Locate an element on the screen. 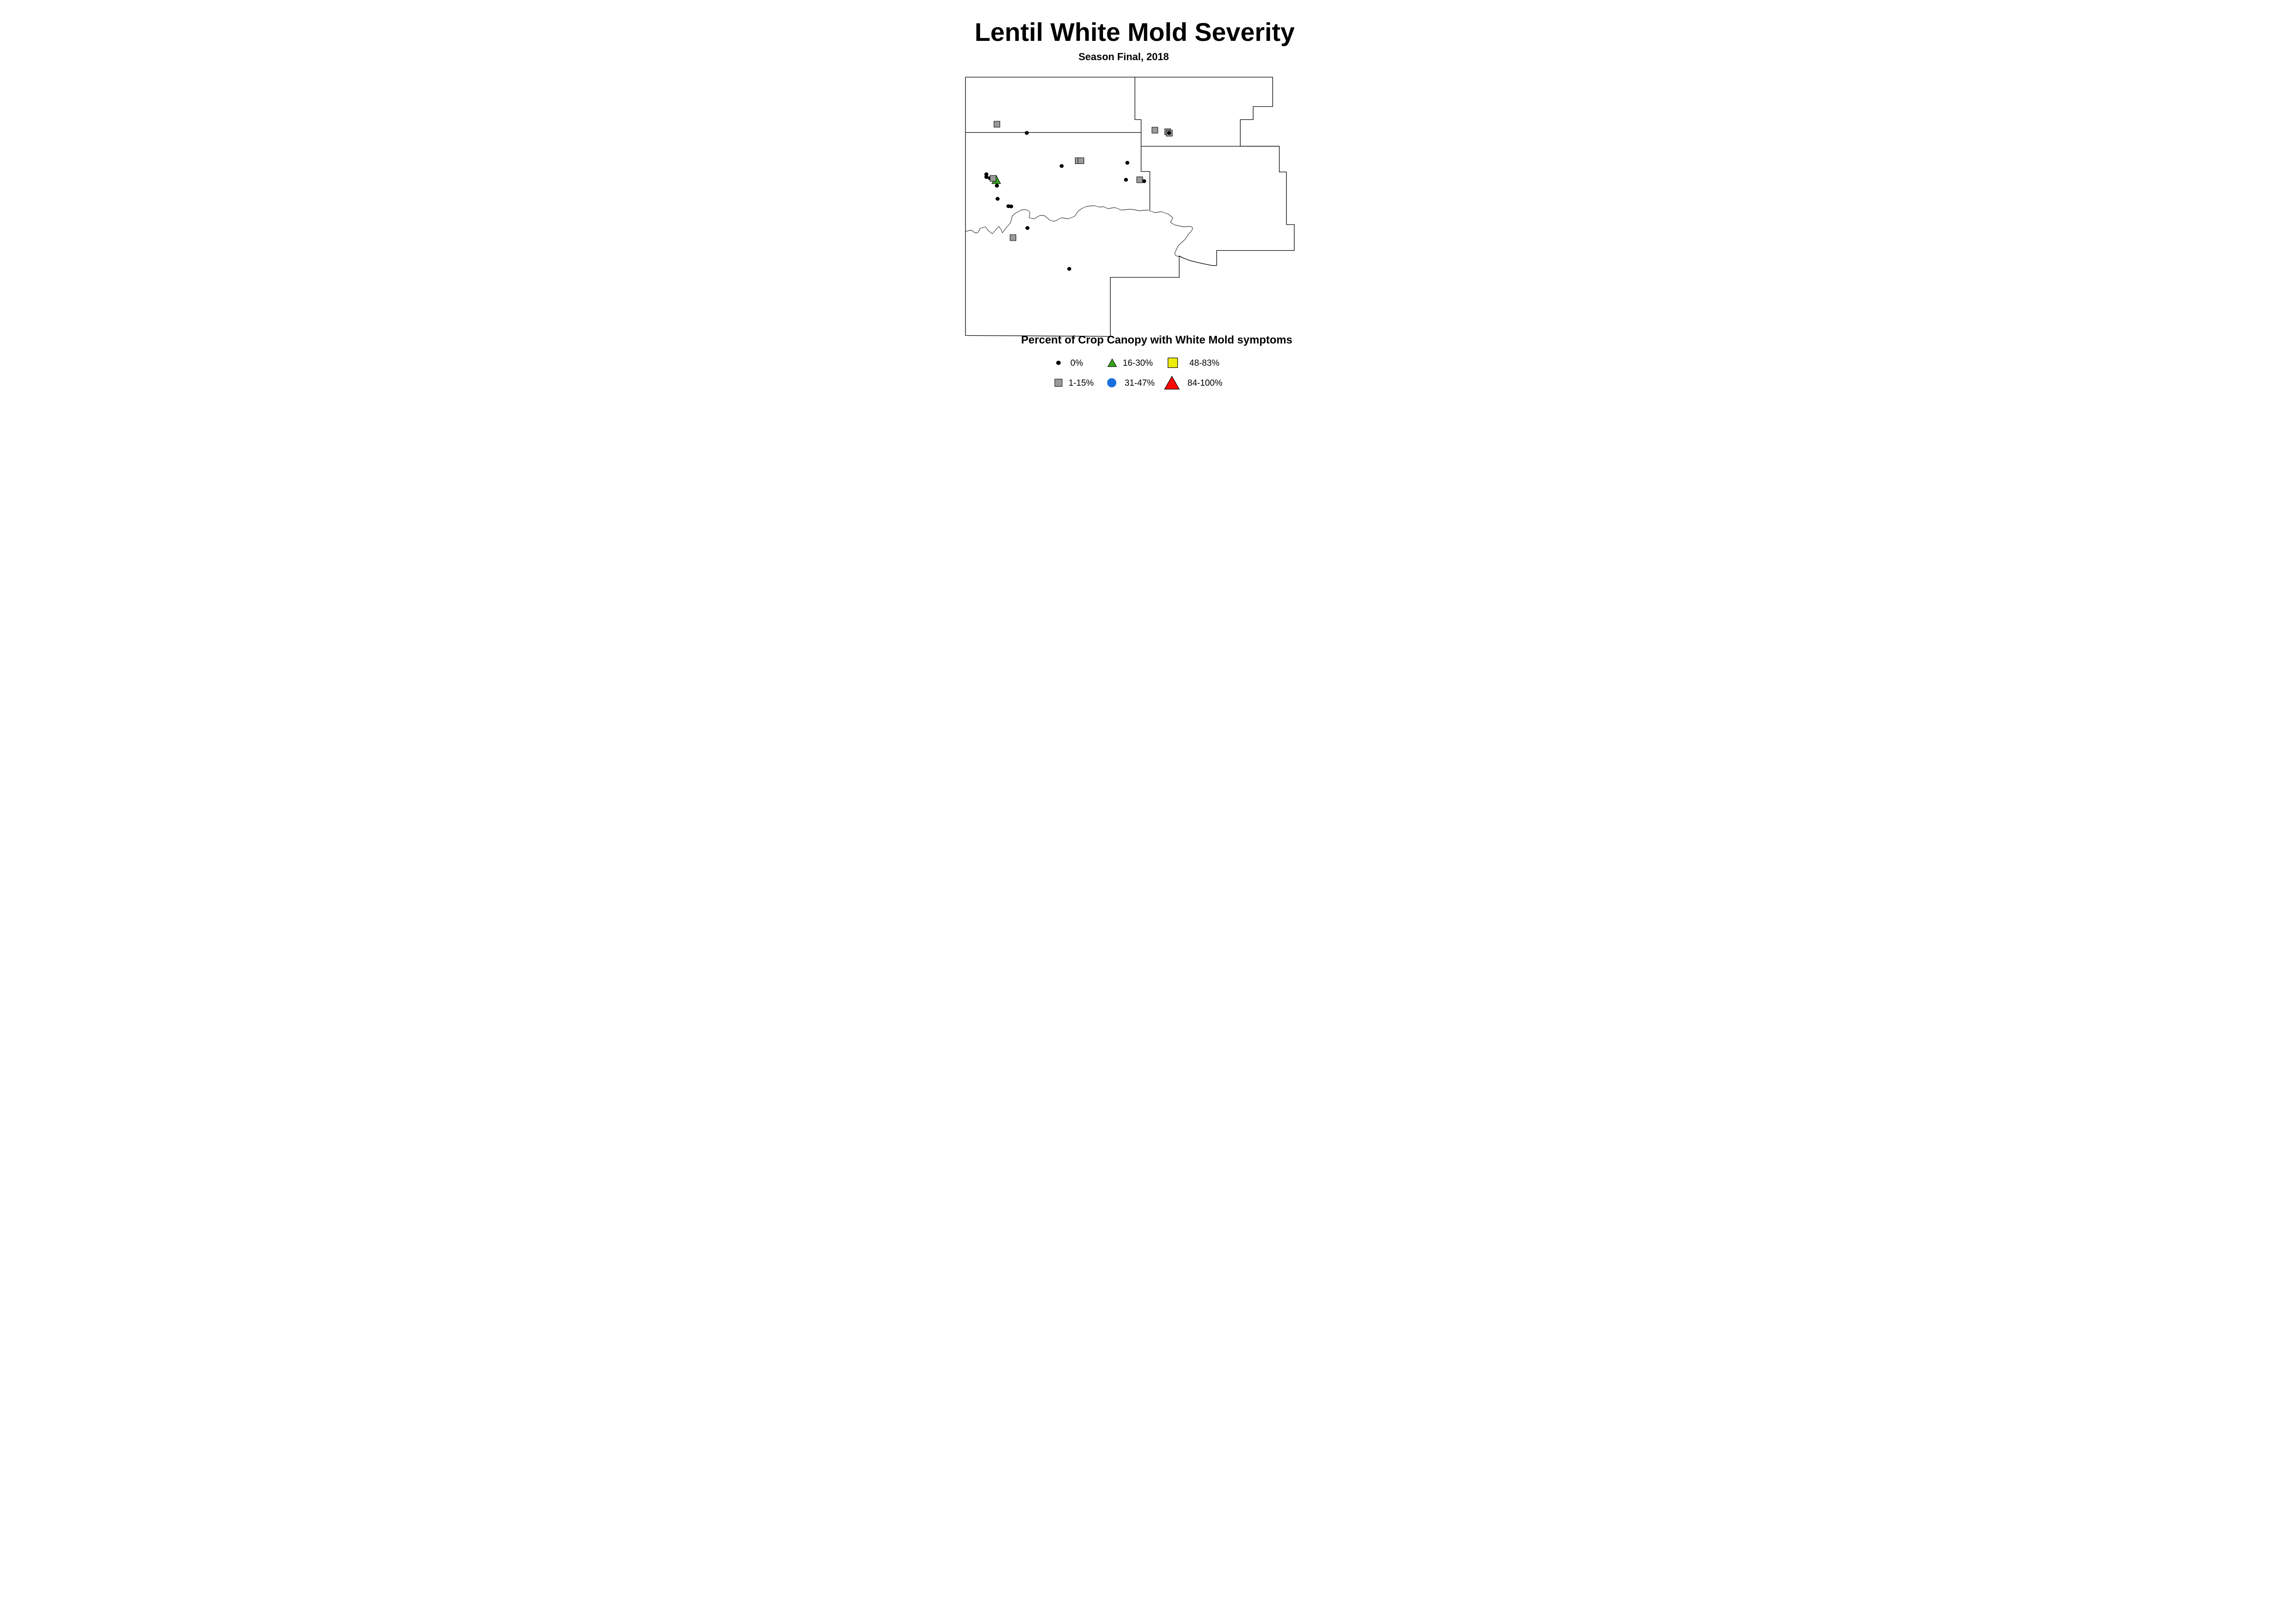 The height and width of the screenshot is (1610, 2296). county-outline-outer is located at coordinates (1130, 207).